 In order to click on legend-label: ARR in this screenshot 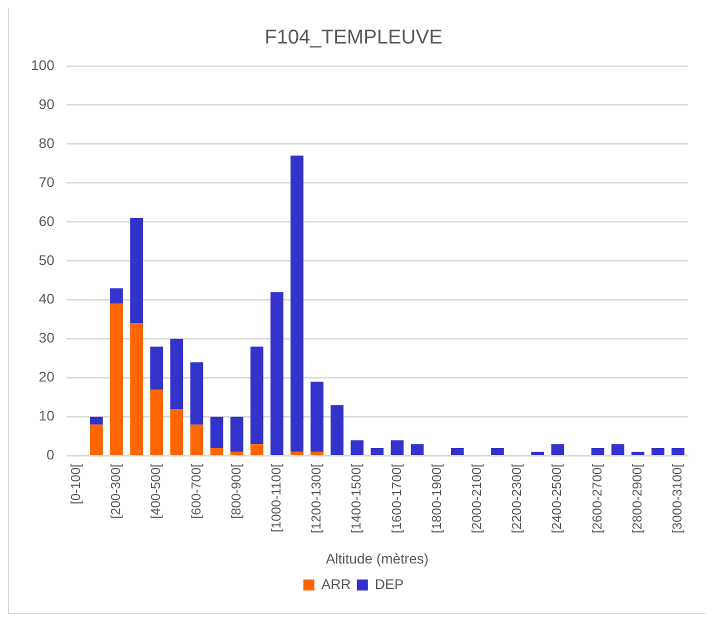, I will do `click(336, 584)`.